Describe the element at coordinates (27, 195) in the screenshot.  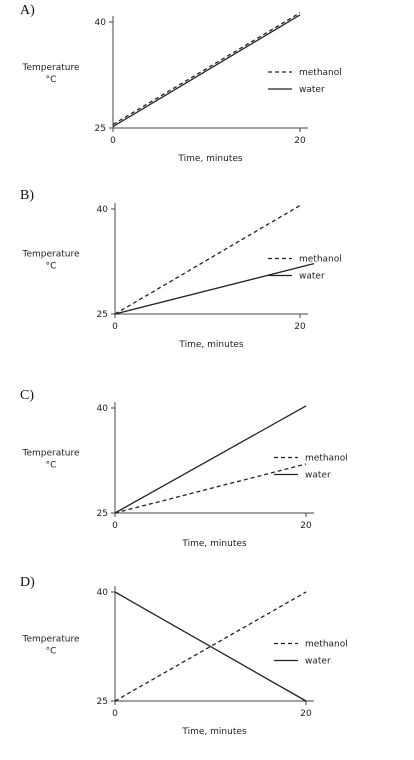
I see `panel-letter: B)` at that location.